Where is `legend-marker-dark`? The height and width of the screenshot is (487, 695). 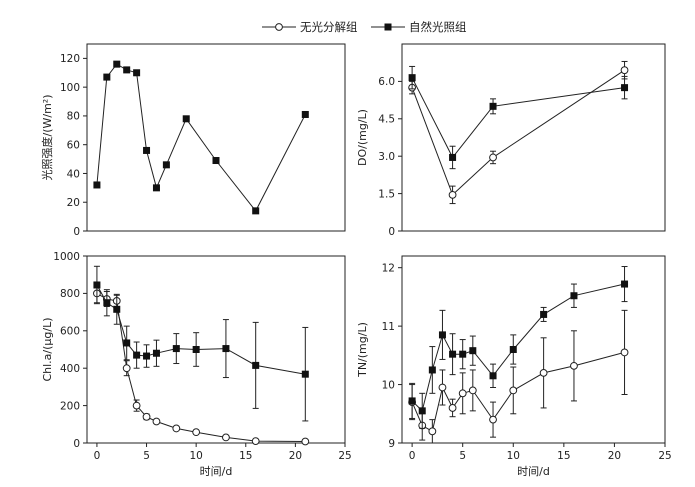 legend-marker-dark is located at coordinates (279, 27).